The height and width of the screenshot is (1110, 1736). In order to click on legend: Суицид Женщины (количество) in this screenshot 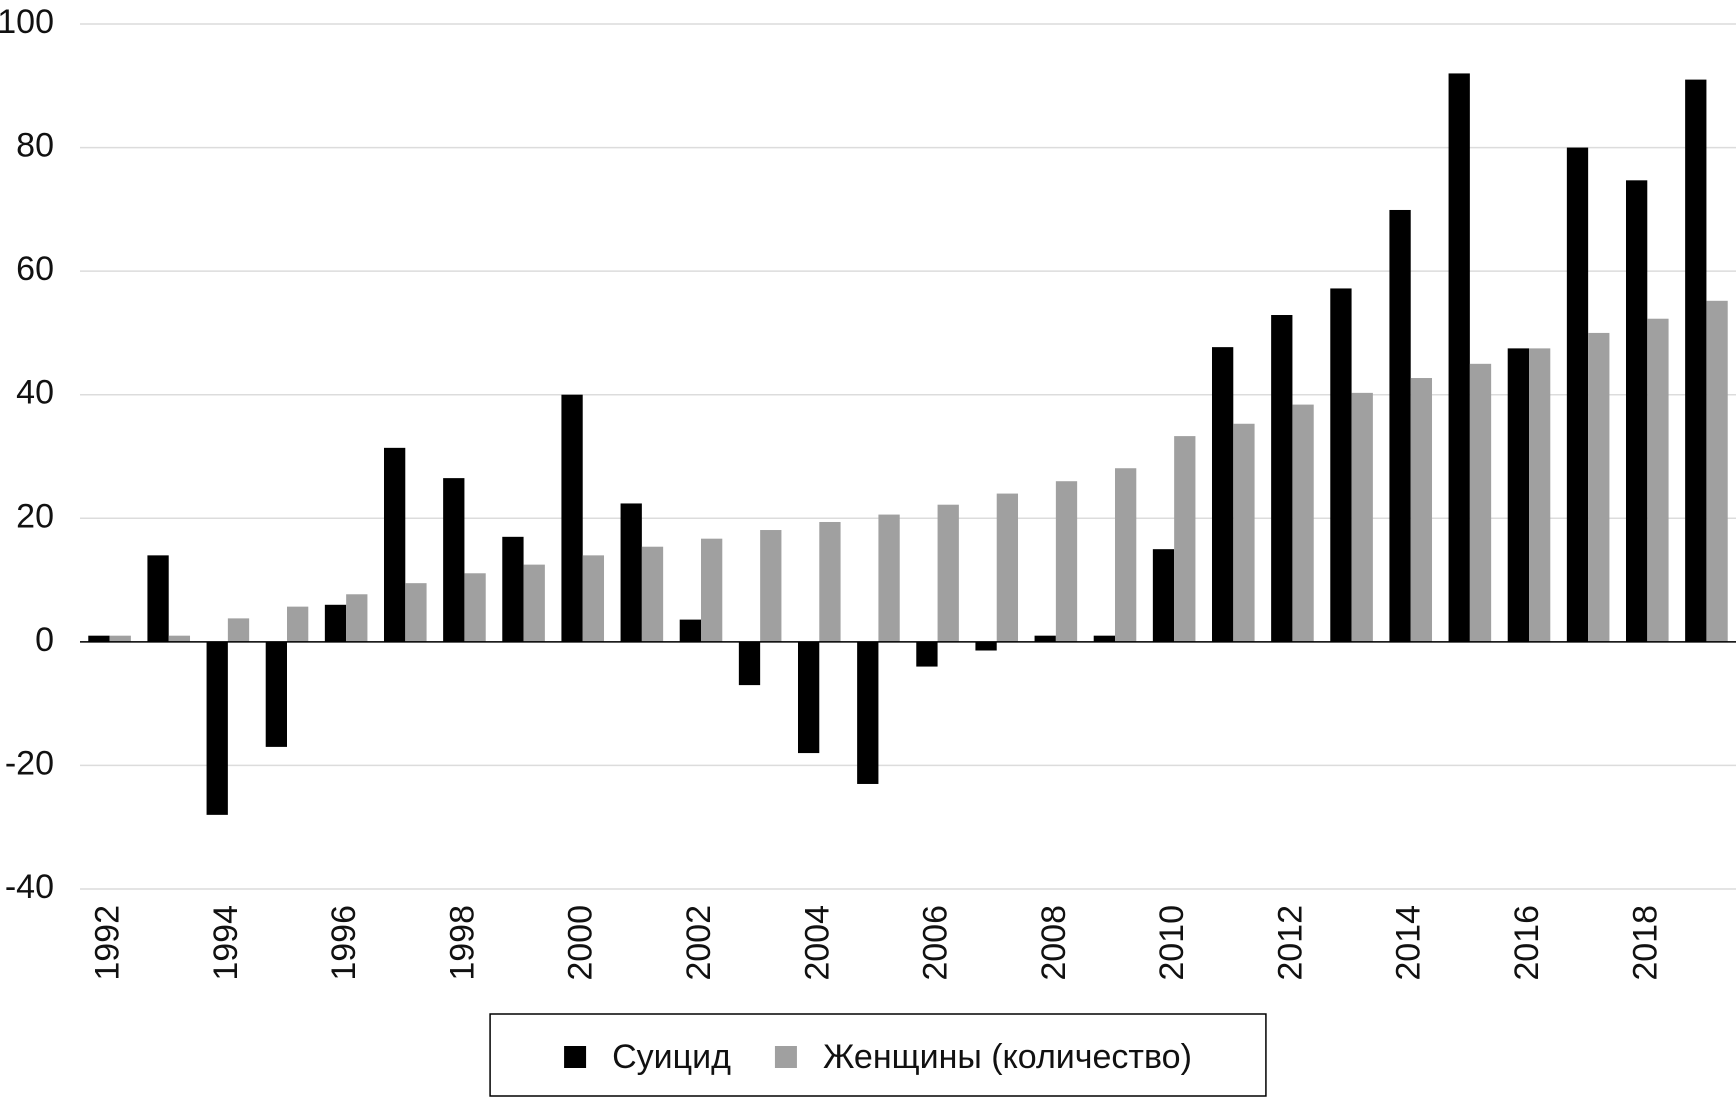, I will do `click(878, 1055)`.